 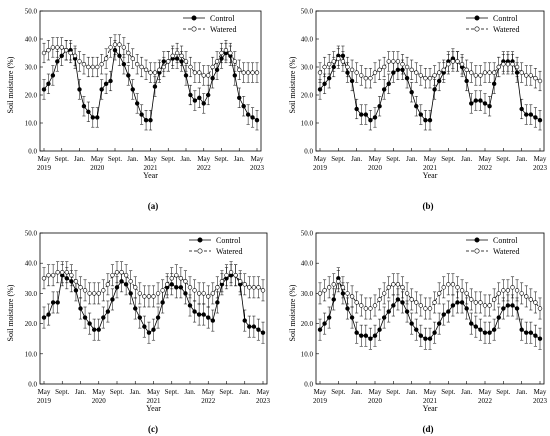 I want to click on legend-label: Watered, so click(x=506, y=251).